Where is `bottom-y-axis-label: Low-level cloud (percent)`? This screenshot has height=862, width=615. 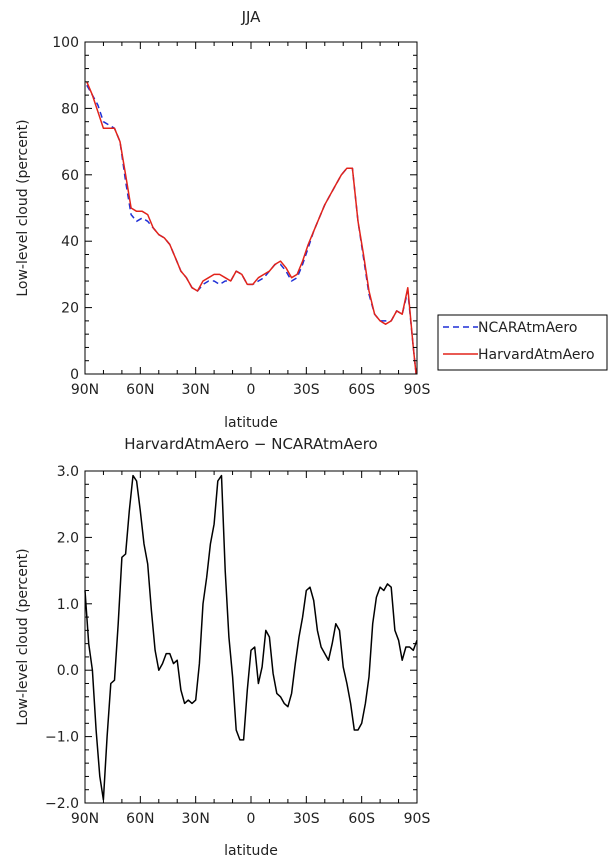
bottom-y-axis-label: Low-level cloud (percent) is located at coordinates (23, 636).